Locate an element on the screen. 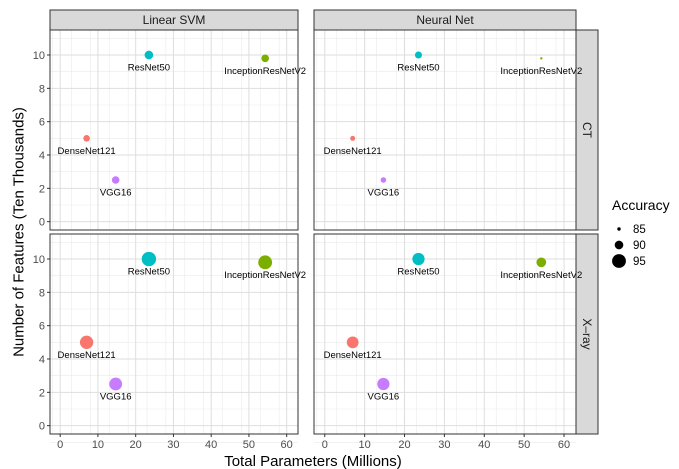  legend-label-95: 95 is located at coordinates (639, 262).